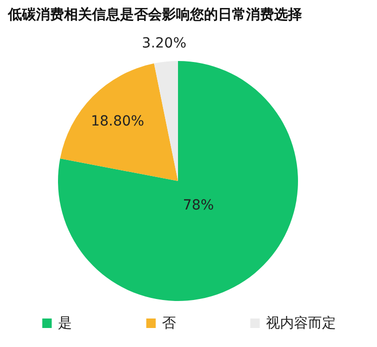  What do you see at coordinates (65, 323) in the screenshot?
I see `legend-label: 是` at bounding box center [65, 323].